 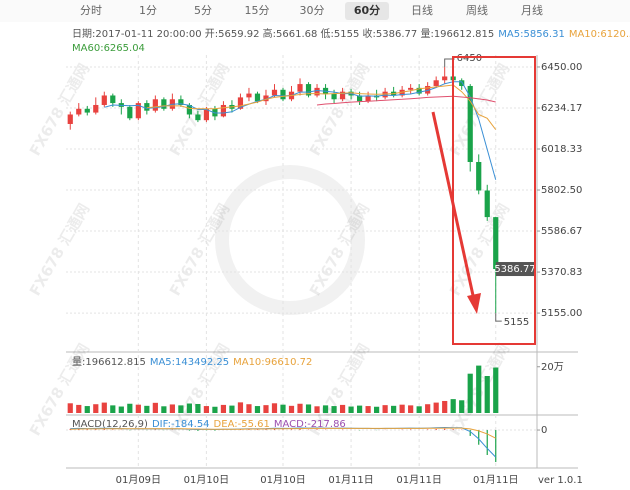 What do you see at coordinates (544, 430) in the screenshot?
I see `y-tick-label: 0` at bounding box center [544, 430].